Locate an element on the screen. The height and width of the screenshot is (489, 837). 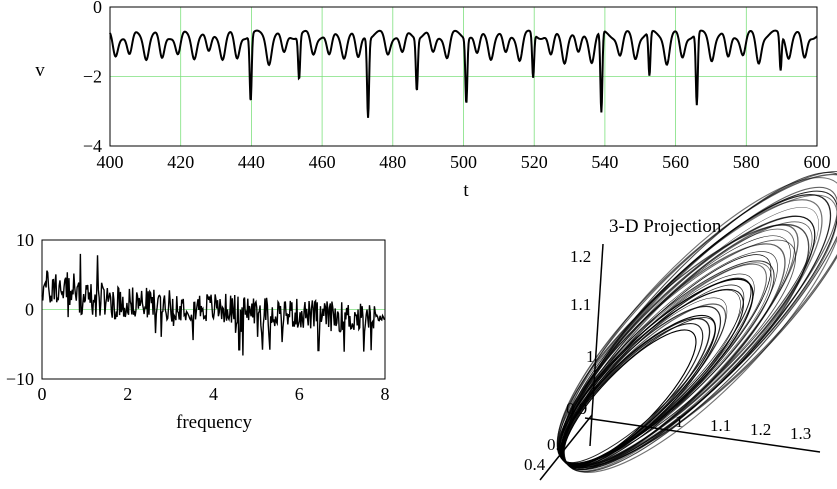
time-series-y-tick-label: −2 is located at coordinates (92, 77).